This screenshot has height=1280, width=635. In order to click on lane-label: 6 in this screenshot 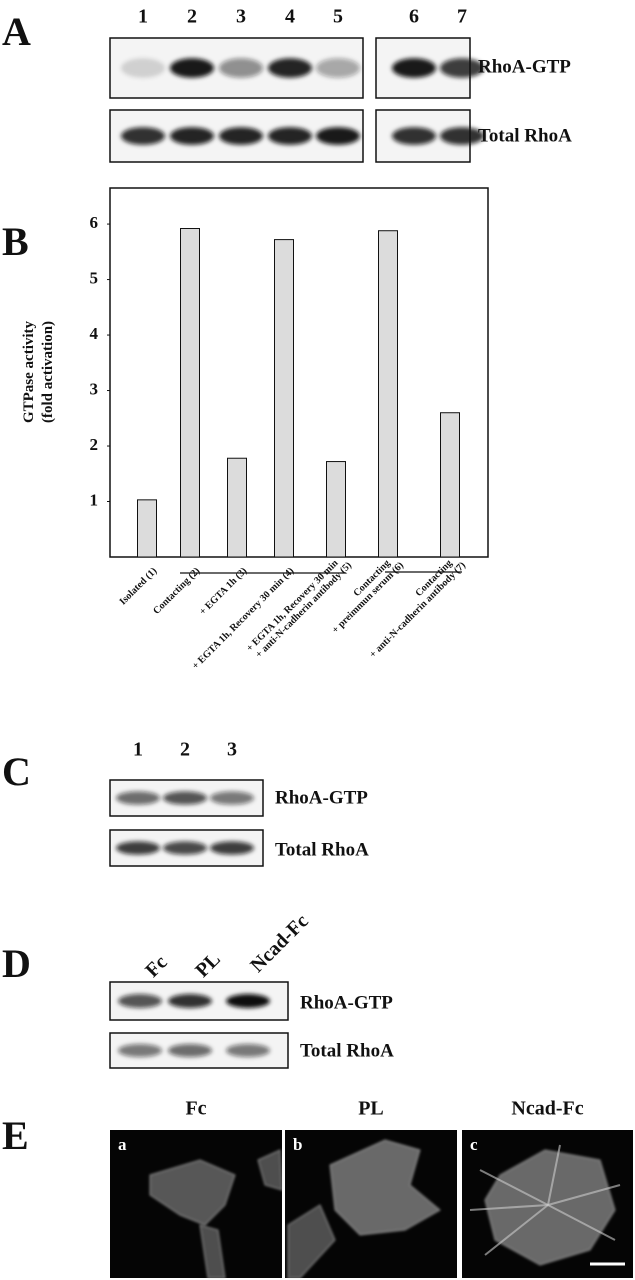, I will do `click(414, 17)`.